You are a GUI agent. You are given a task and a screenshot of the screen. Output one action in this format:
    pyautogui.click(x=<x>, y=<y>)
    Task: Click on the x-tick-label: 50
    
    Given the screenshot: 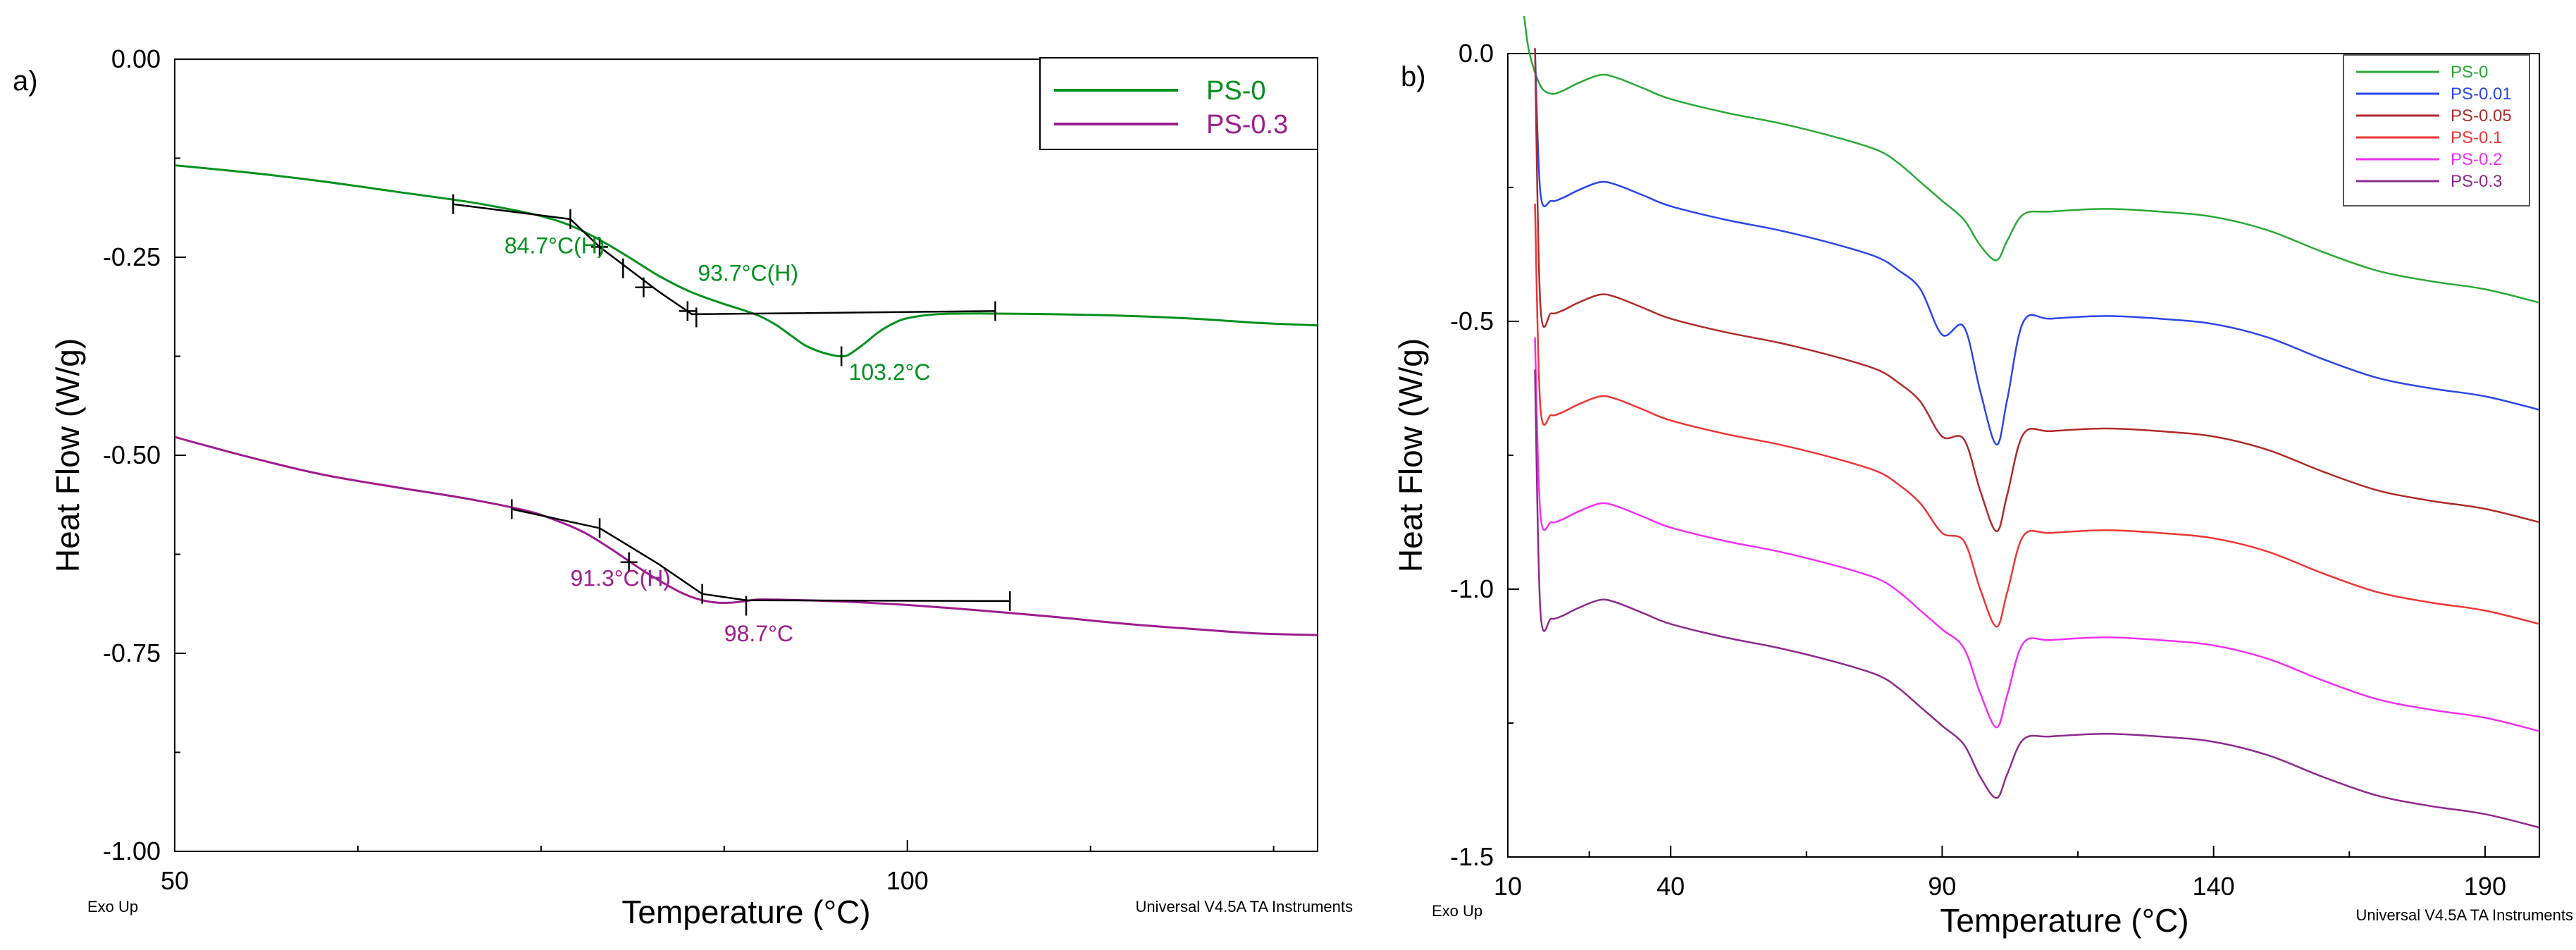 What is the action you would take?
    pyautogui.click(x=175, y=881)
    